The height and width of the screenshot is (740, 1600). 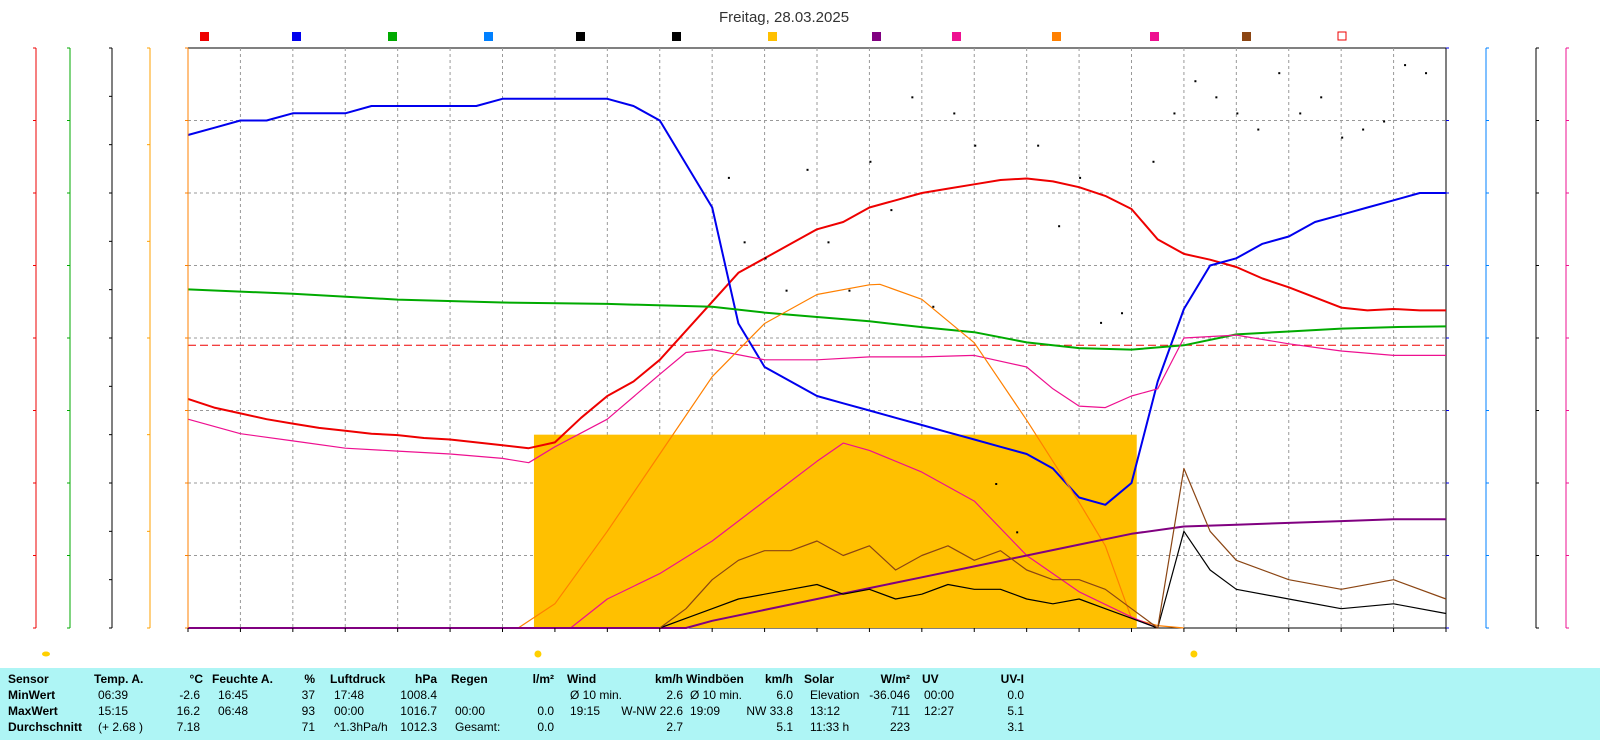 I want to click on panel-value: 5.1, so click(x=784, y=727).